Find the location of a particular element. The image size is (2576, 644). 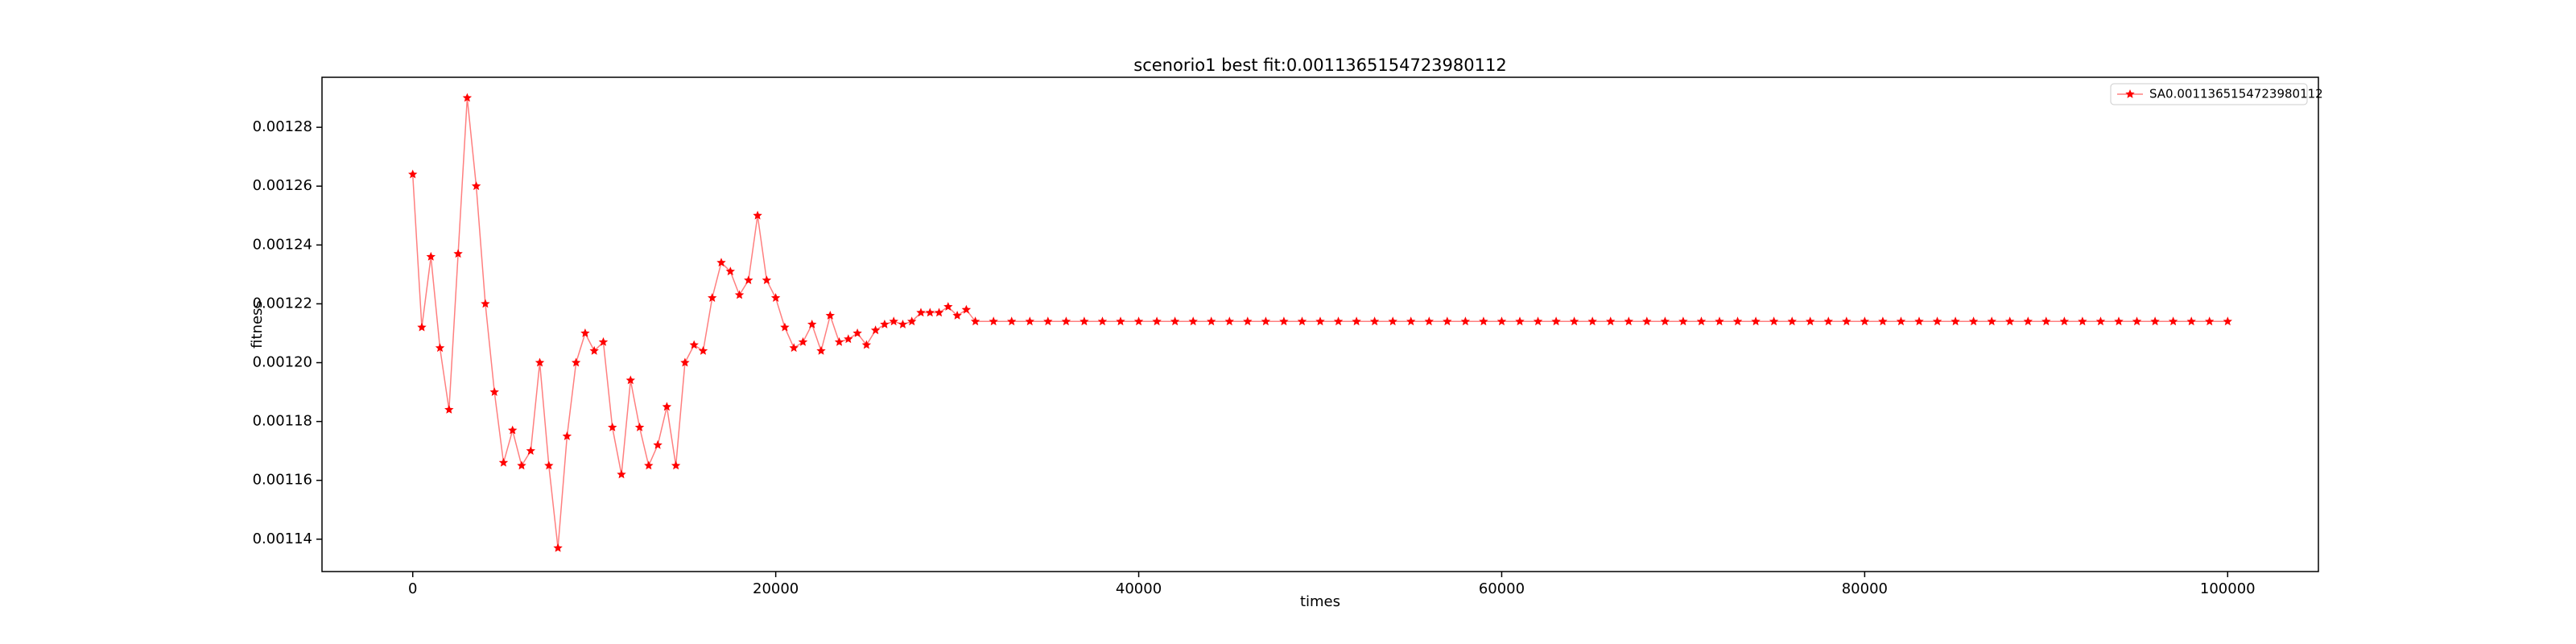

legend-box is located at coordinates (2209, 94).